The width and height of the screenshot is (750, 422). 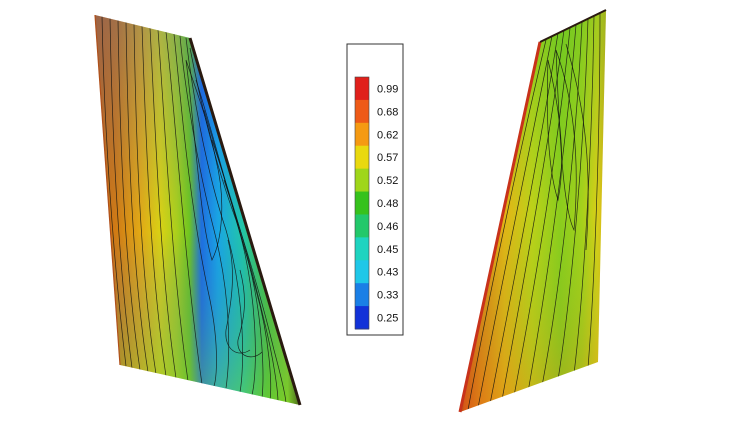 What do you see at coordinates (387, 227) in the screenshot?
I see `colorbar-label: 0.46` at bounding box center [387, 227].